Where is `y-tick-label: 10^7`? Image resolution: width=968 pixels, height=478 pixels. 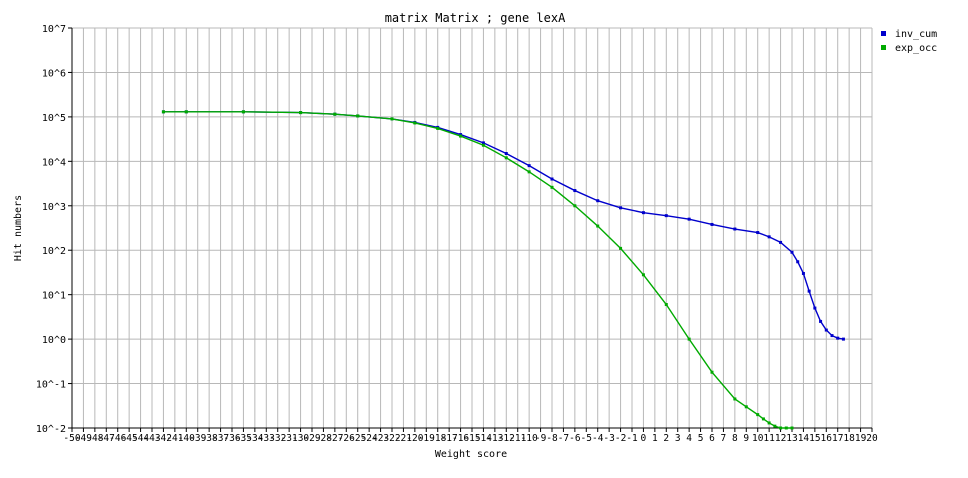 y-tick-label: 10^7 is located at coordinates (54, 29).